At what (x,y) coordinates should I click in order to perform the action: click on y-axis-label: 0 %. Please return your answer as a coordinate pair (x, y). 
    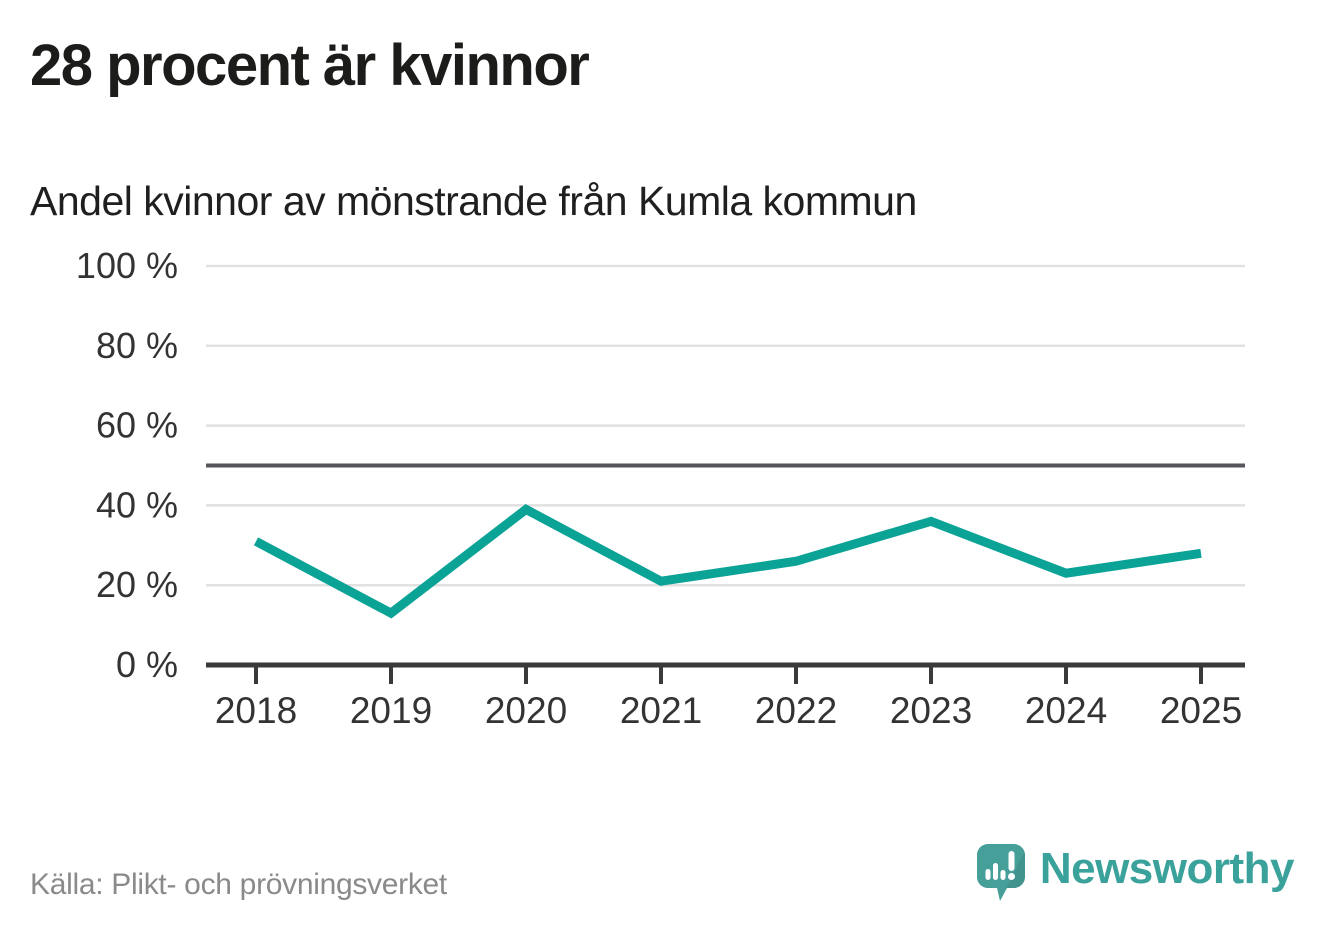
    Looking at the image, I should click on (147, 664).